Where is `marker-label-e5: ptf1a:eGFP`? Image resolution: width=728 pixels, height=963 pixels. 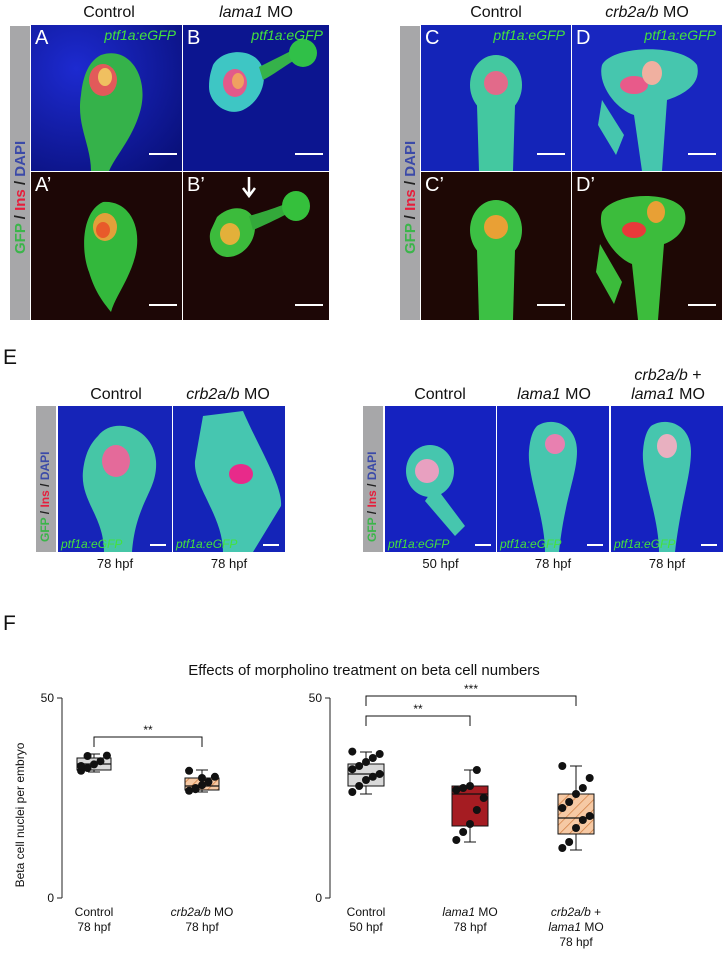
marker-label-e5: ptf1a:eGFP is located at coordinates (645, 544).